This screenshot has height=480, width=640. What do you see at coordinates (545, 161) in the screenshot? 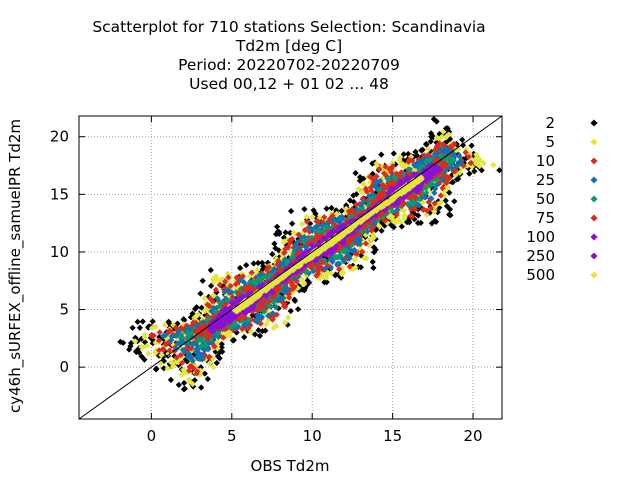
I see `legend-label: 10` at bounding box center [545, 161].